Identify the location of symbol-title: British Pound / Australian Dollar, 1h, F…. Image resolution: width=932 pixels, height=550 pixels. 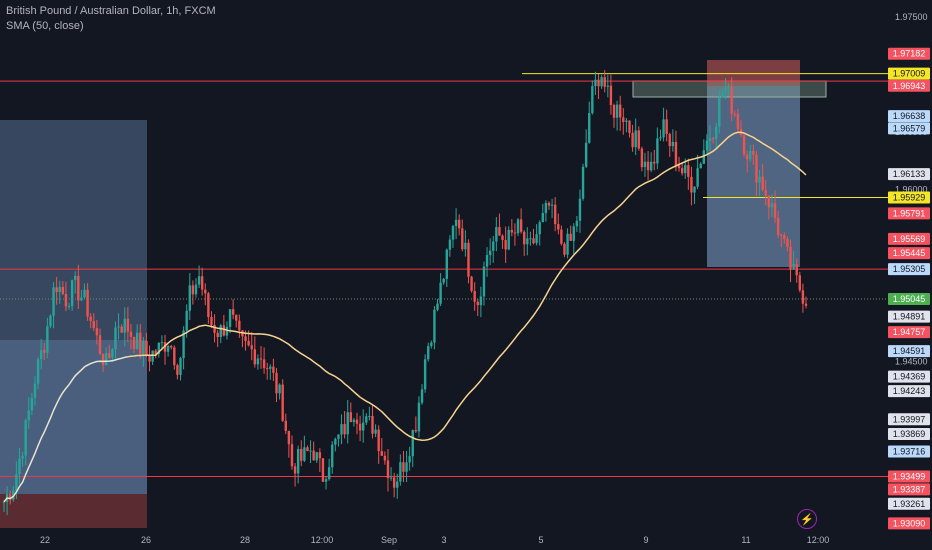
(111, 11).